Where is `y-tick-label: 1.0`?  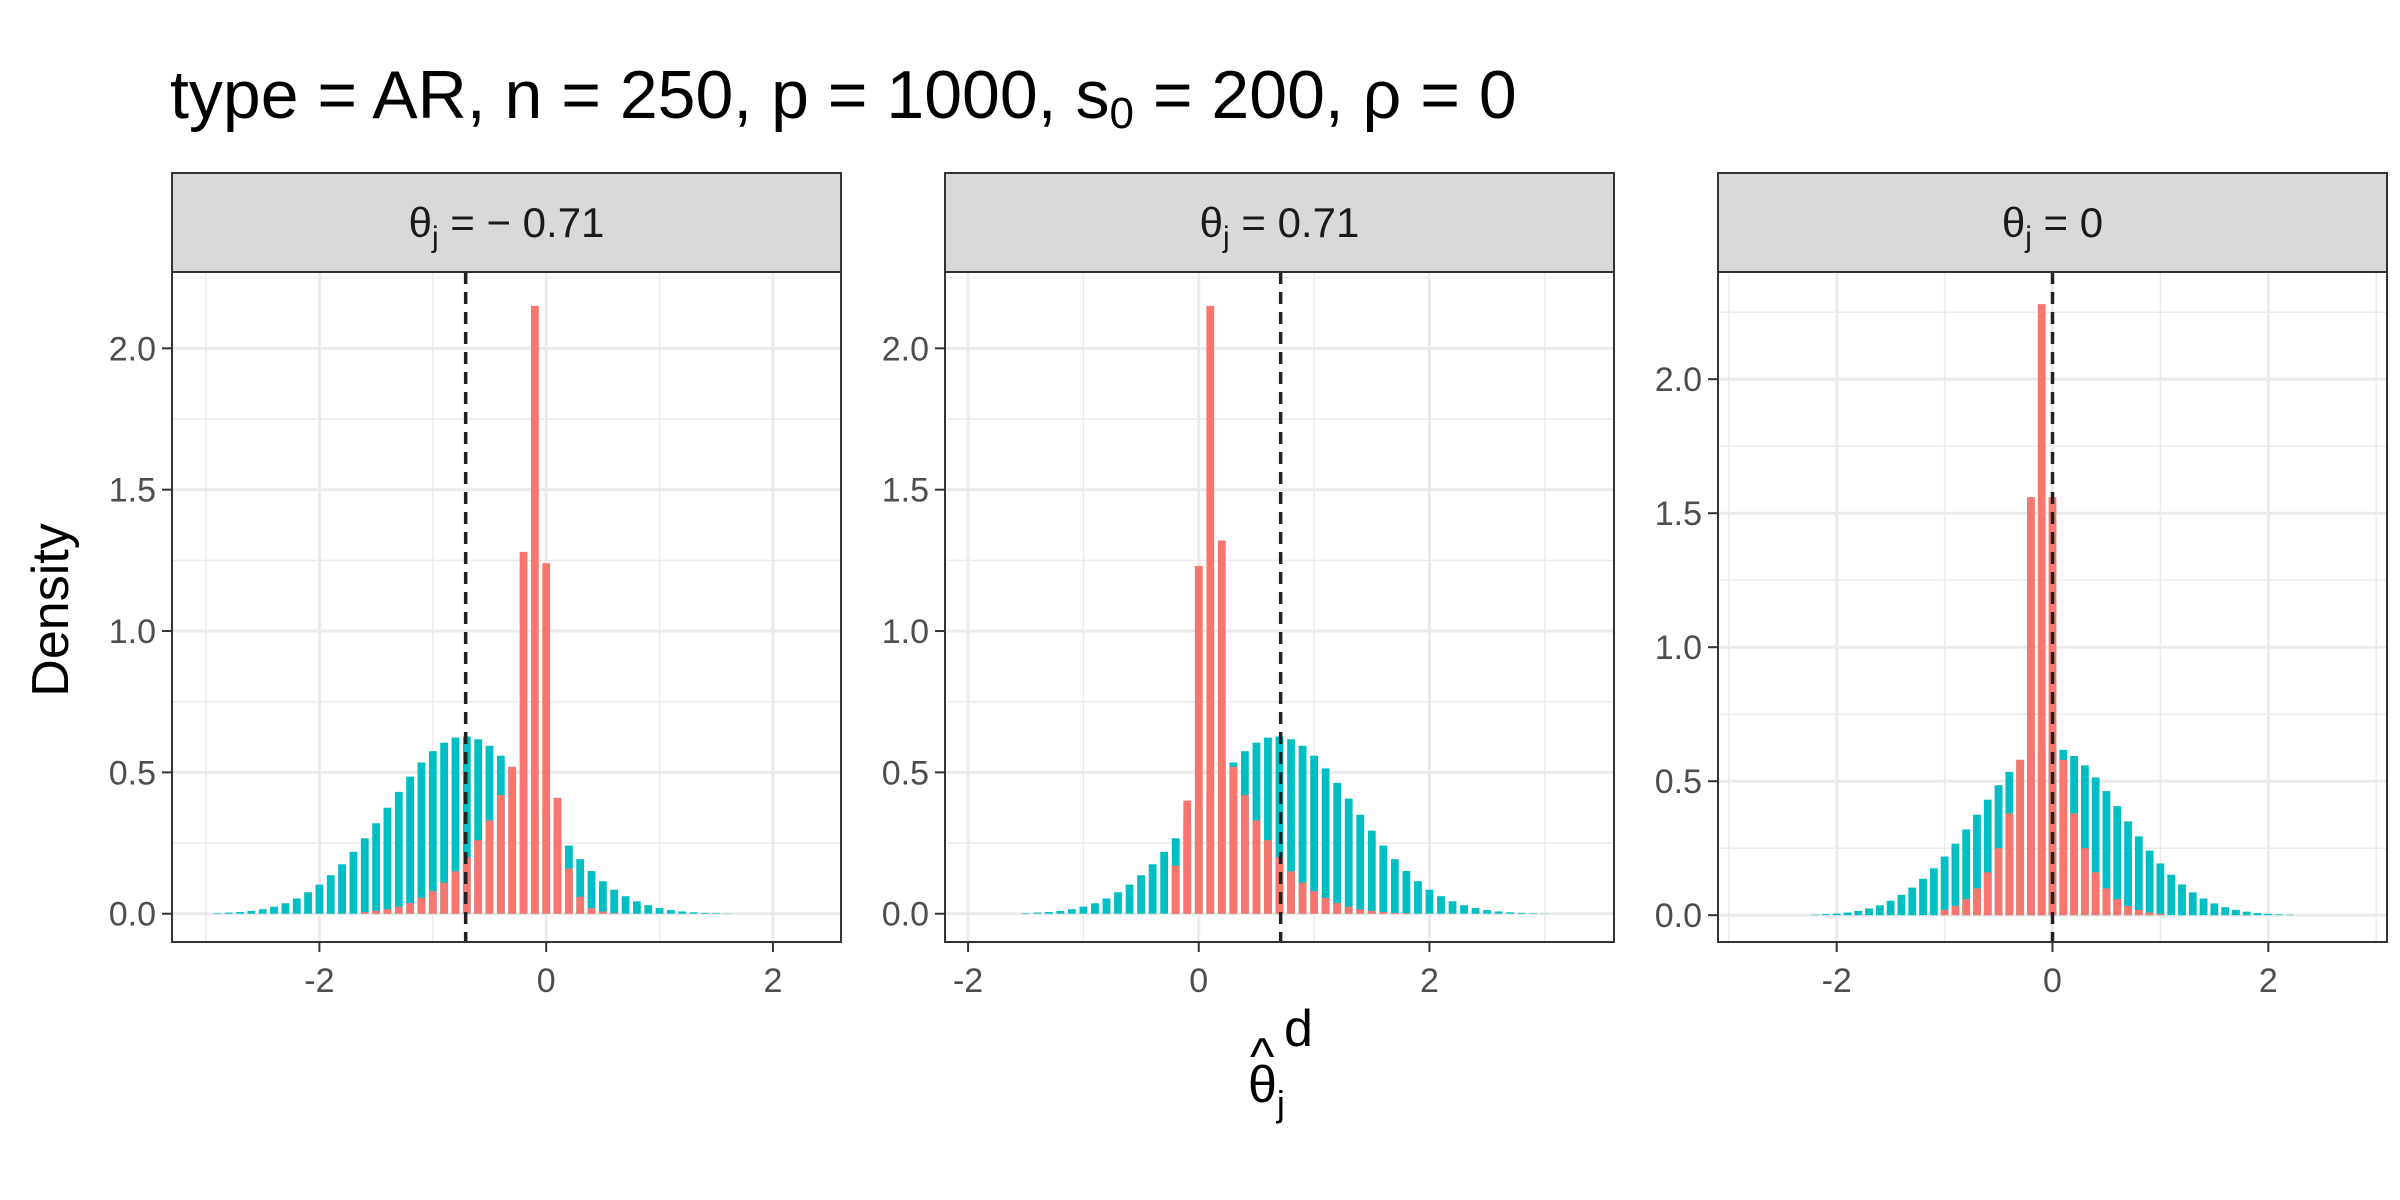
y-tick-label: 1.0 is located at coordinates (132, 632).